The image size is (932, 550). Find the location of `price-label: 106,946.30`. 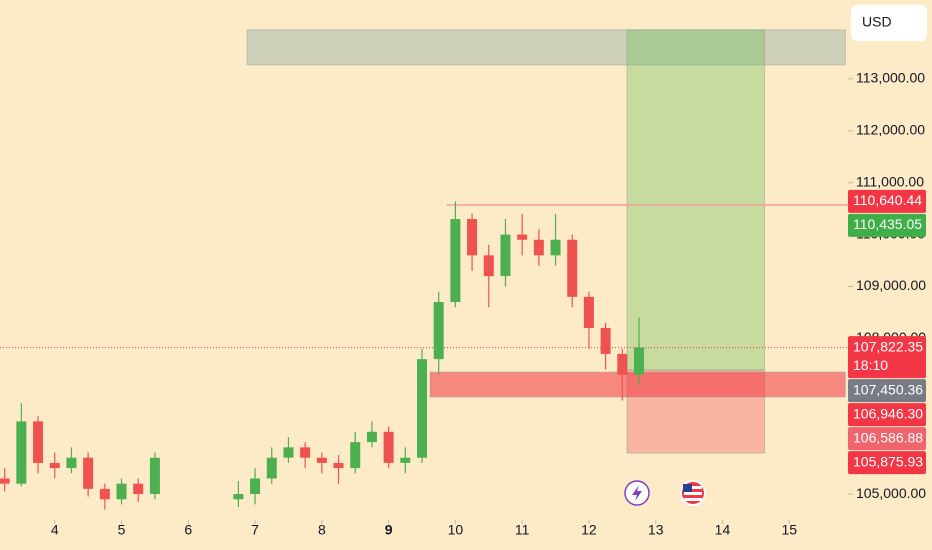

price-label: 106,946.30 is located at coordinates (887, 415).